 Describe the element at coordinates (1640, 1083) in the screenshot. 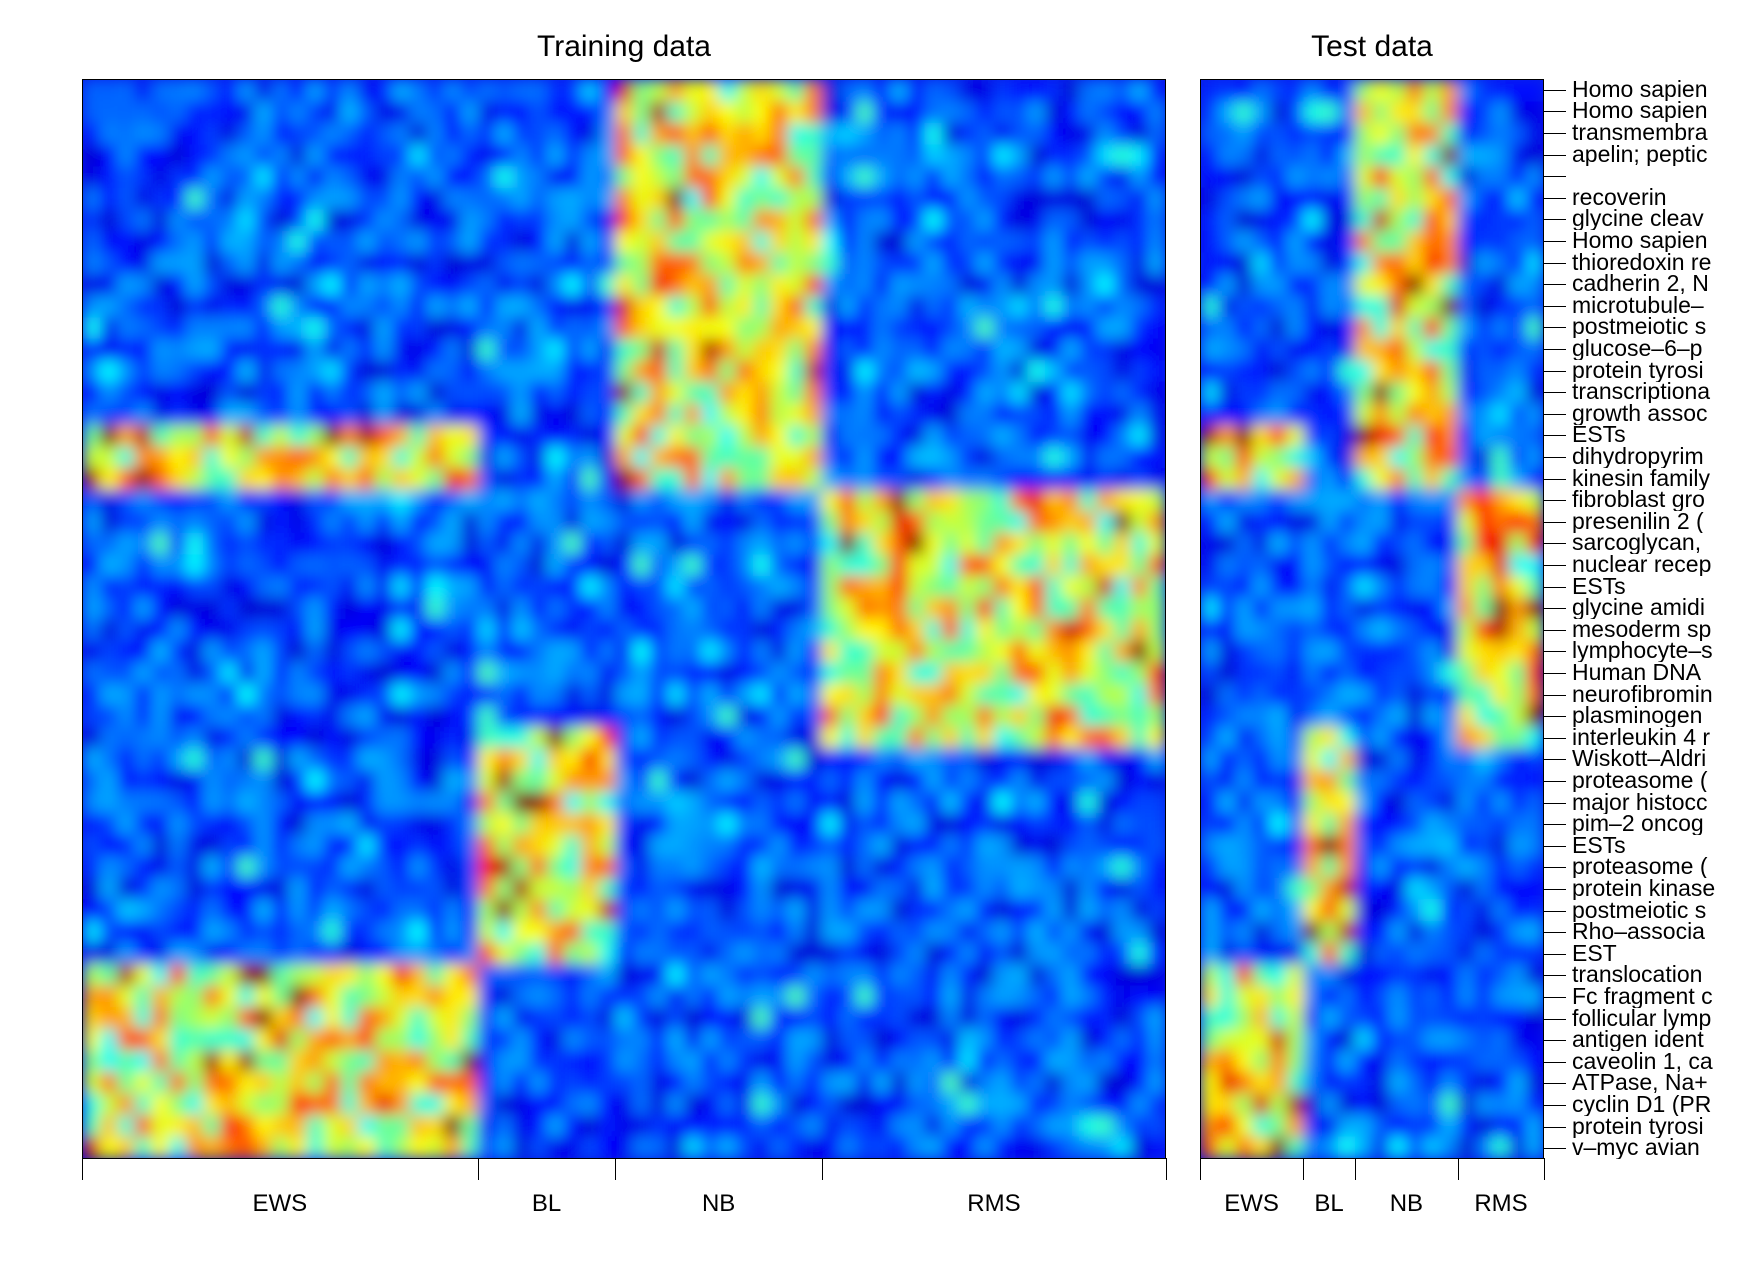

I see `gene-label: ATPase, Na+` at that location.